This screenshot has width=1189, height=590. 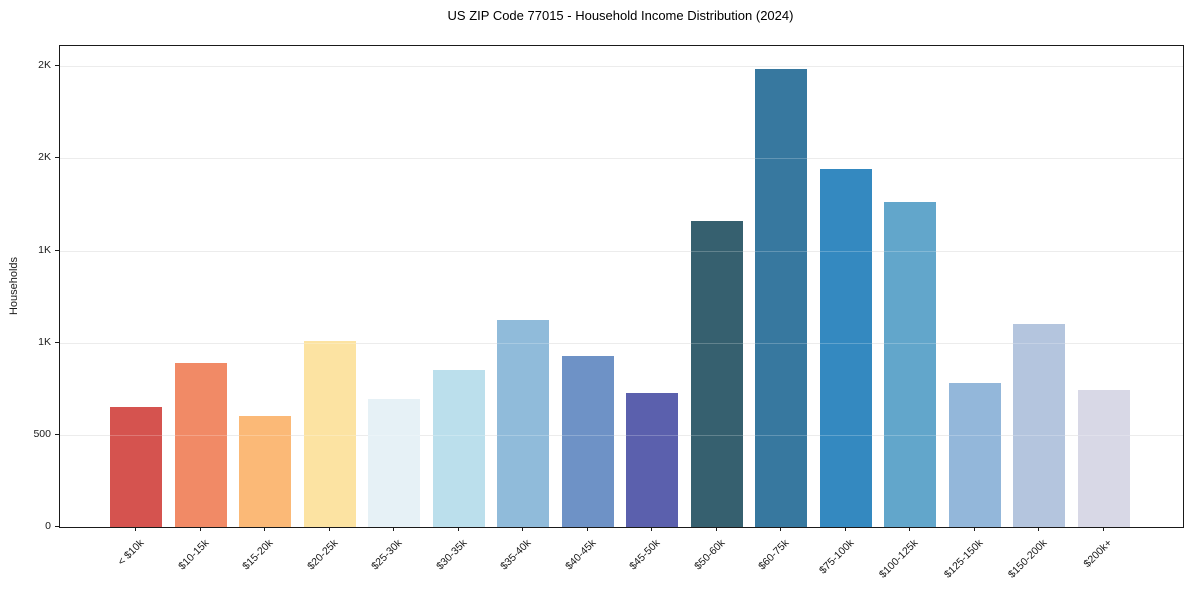 What do you see at coordinates (451, 555) in the screenshot?
I see `x-tick-label: $30-35k` at bounding box center [451, 555].